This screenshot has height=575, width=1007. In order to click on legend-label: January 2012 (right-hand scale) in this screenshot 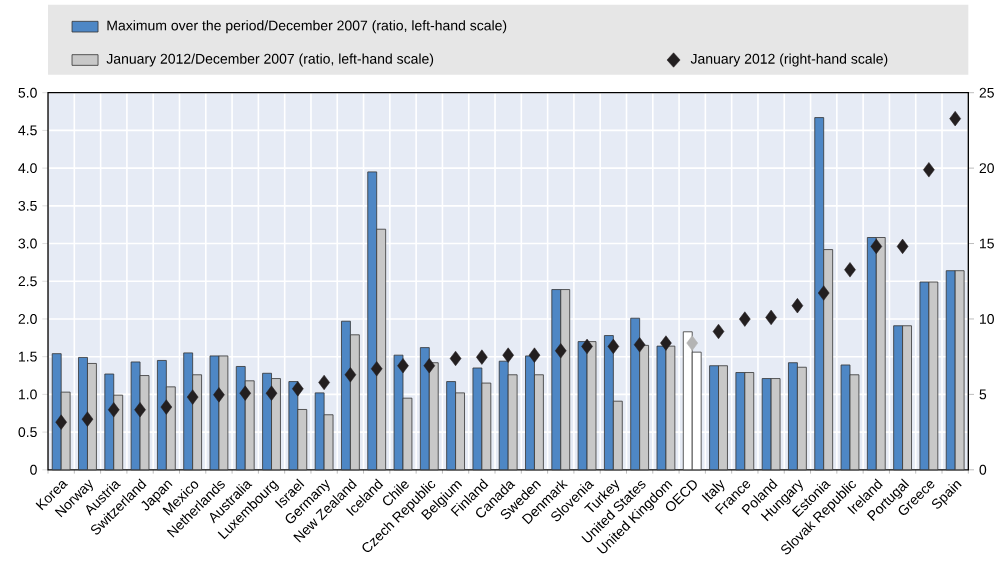, I will do `click(789, 60)`.